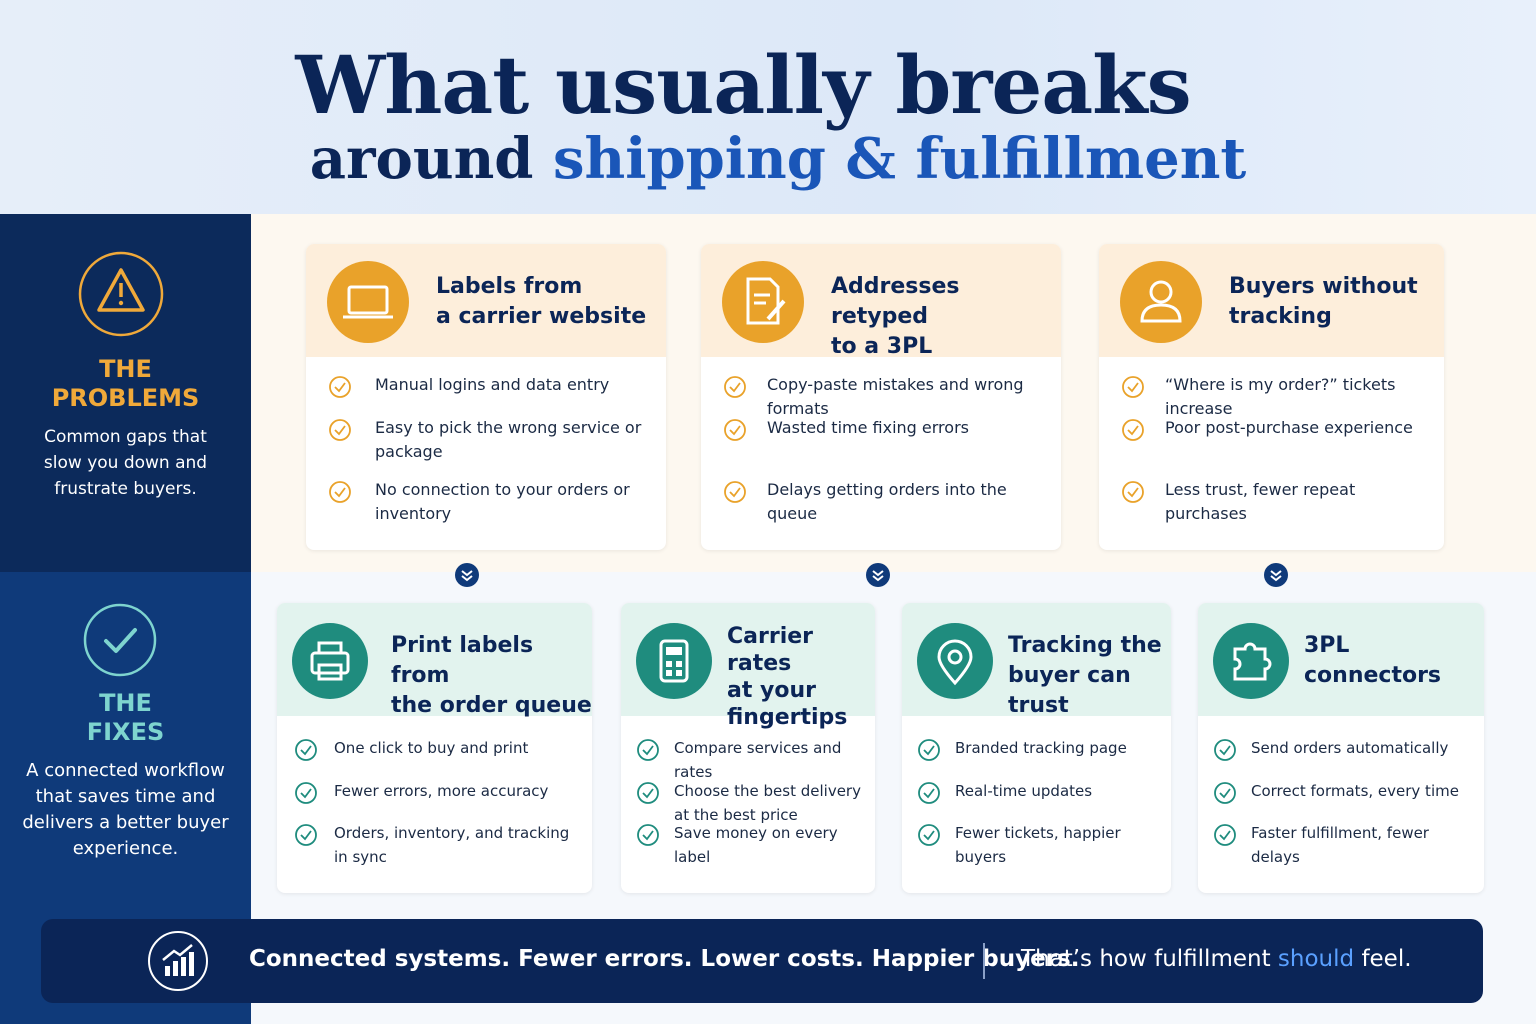  I want to click on title-line: 3PL, so click(1327, 645).